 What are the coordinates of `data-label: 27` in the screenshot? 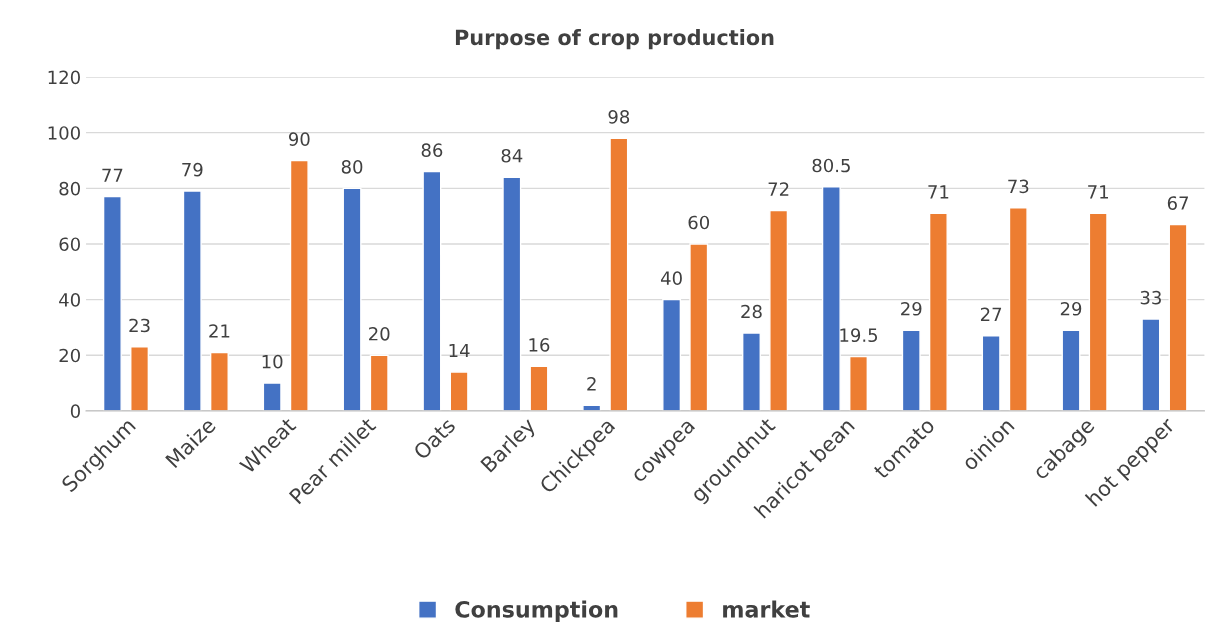 It's located at (991, 314).